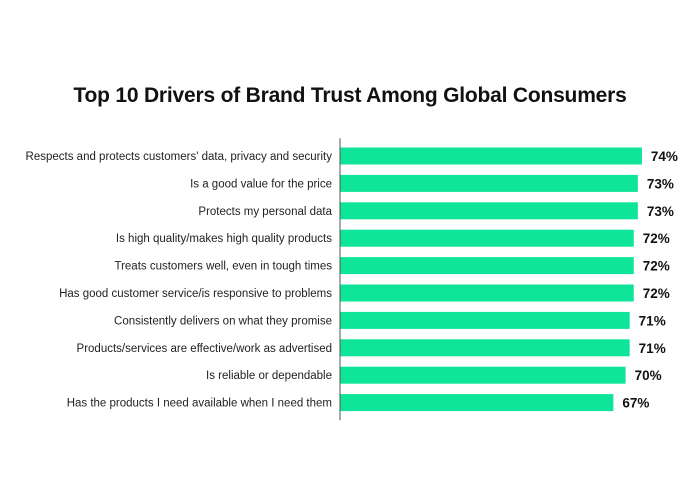  I want to click on category-label: Protects my personal data, so click(265, 212).